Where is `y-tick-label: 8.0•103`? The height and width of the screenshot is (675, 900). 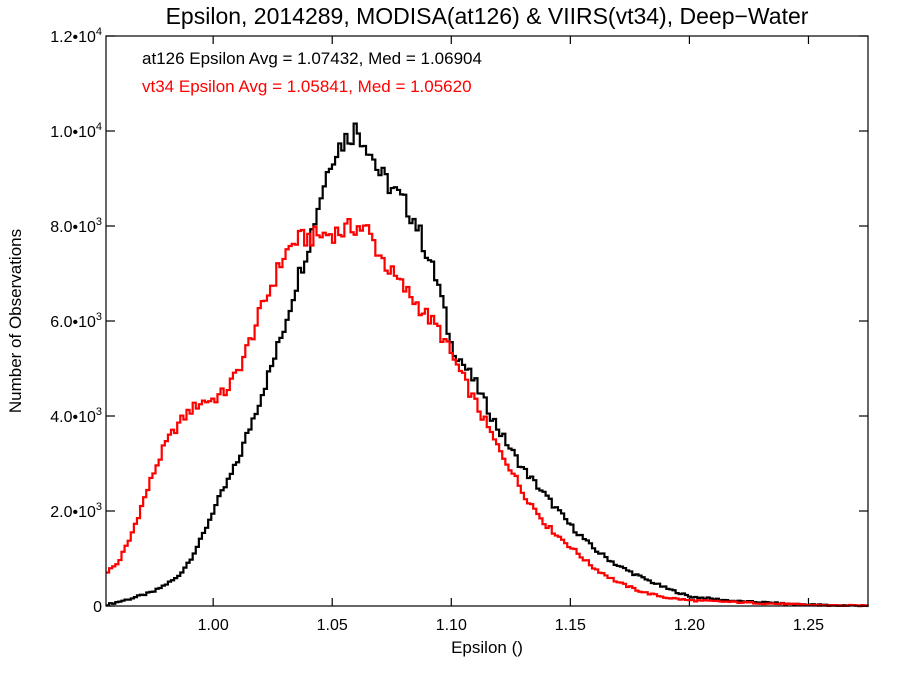 y-tick-label: 8.0•103 is located at coordinates (76, 226).